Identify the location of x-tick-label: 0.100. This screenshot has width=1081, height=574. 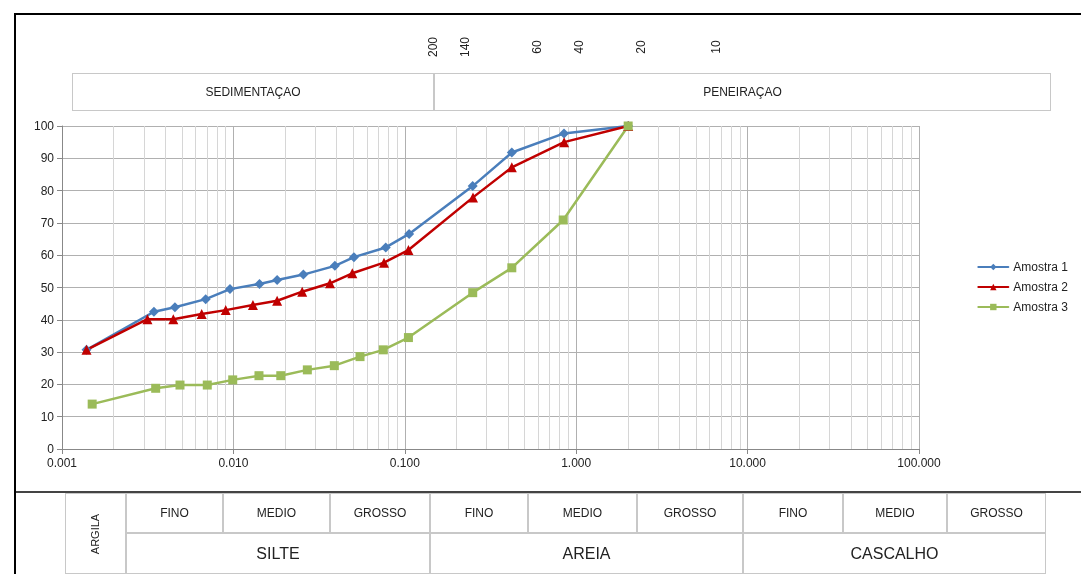
(405, 463).